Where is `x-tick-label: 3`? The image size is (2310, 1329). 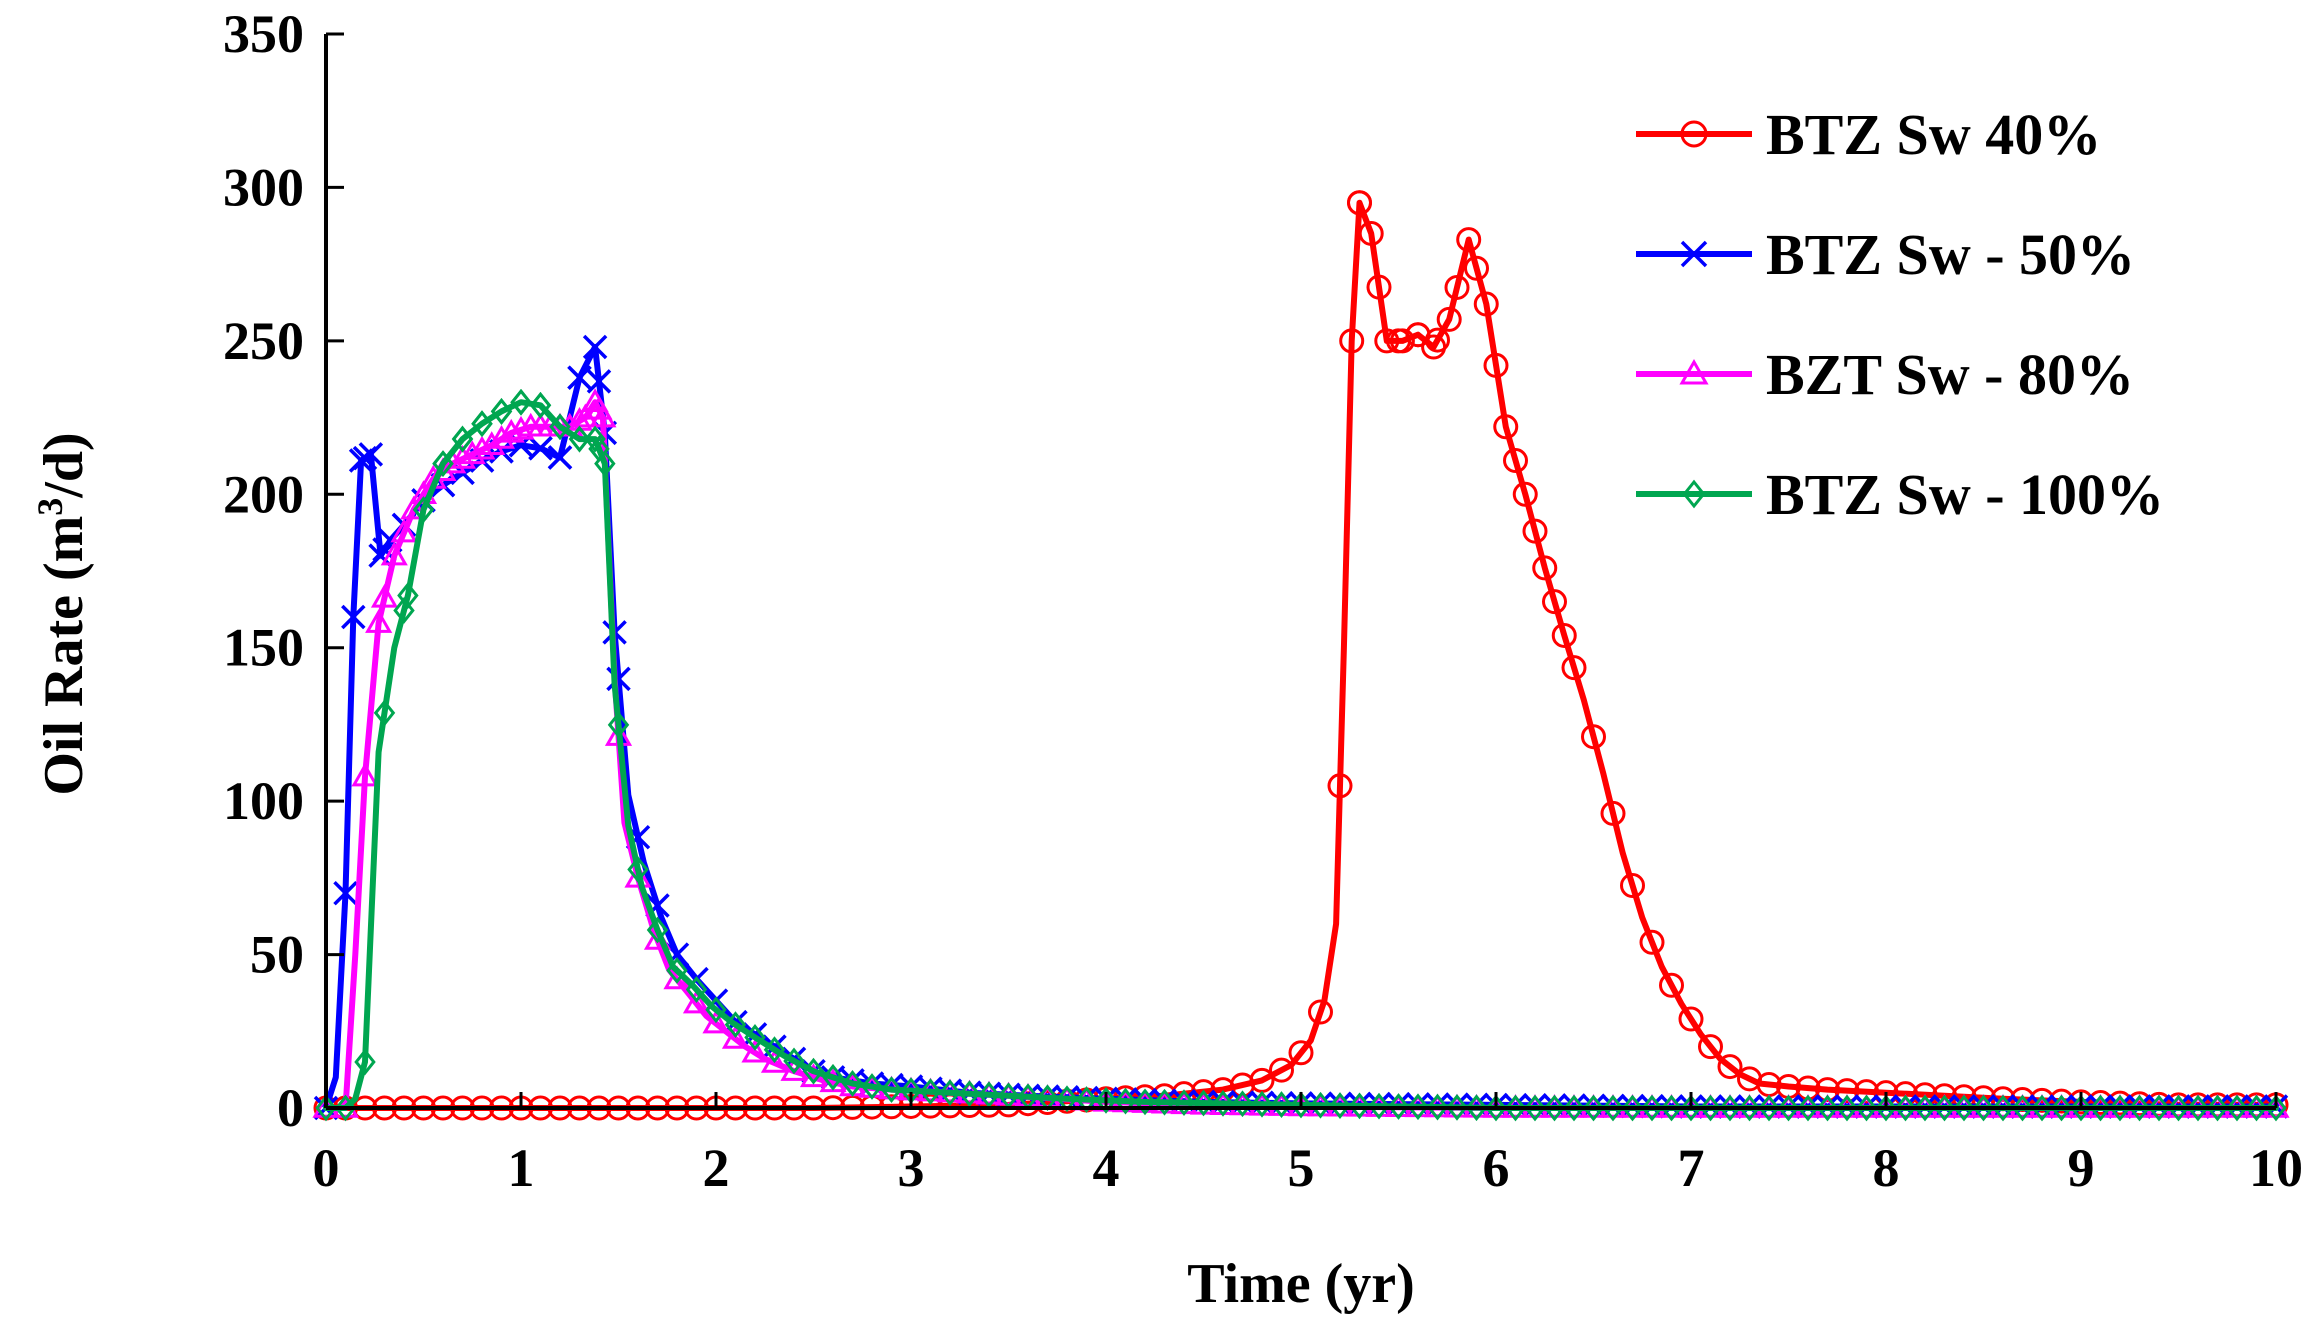 x-tick-label: 3 is located at coordinates (911, 1168).